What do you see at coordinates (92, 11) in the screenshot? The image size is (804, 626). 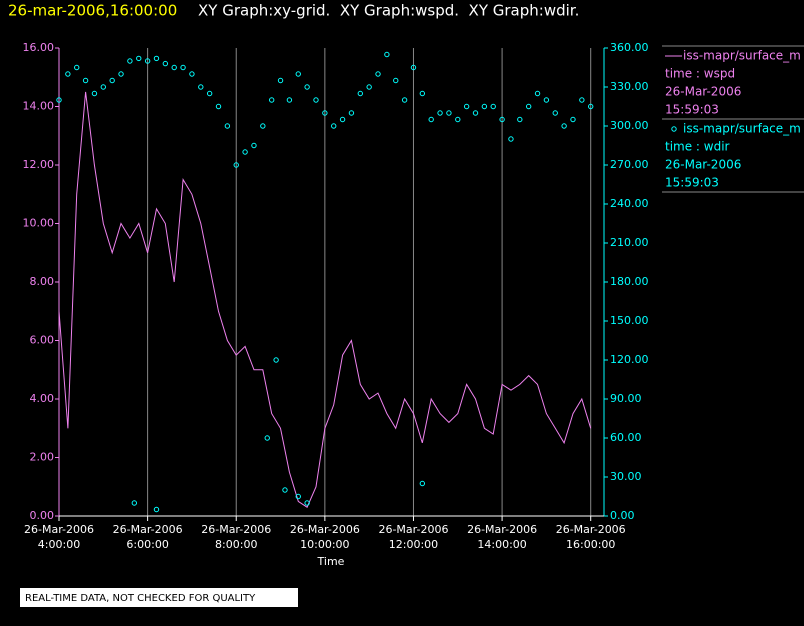 I see `title-time: 26-mar-2006,16:00:00` at bounding box center [92, 11].